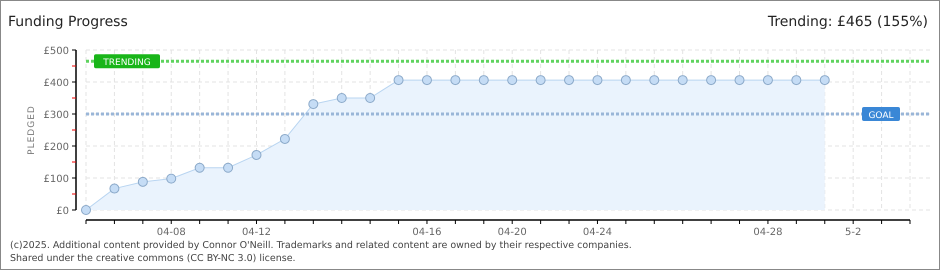 This screenshot has width=940, height=270. I want to click on y-tick-label: £500, so click(56, 51).